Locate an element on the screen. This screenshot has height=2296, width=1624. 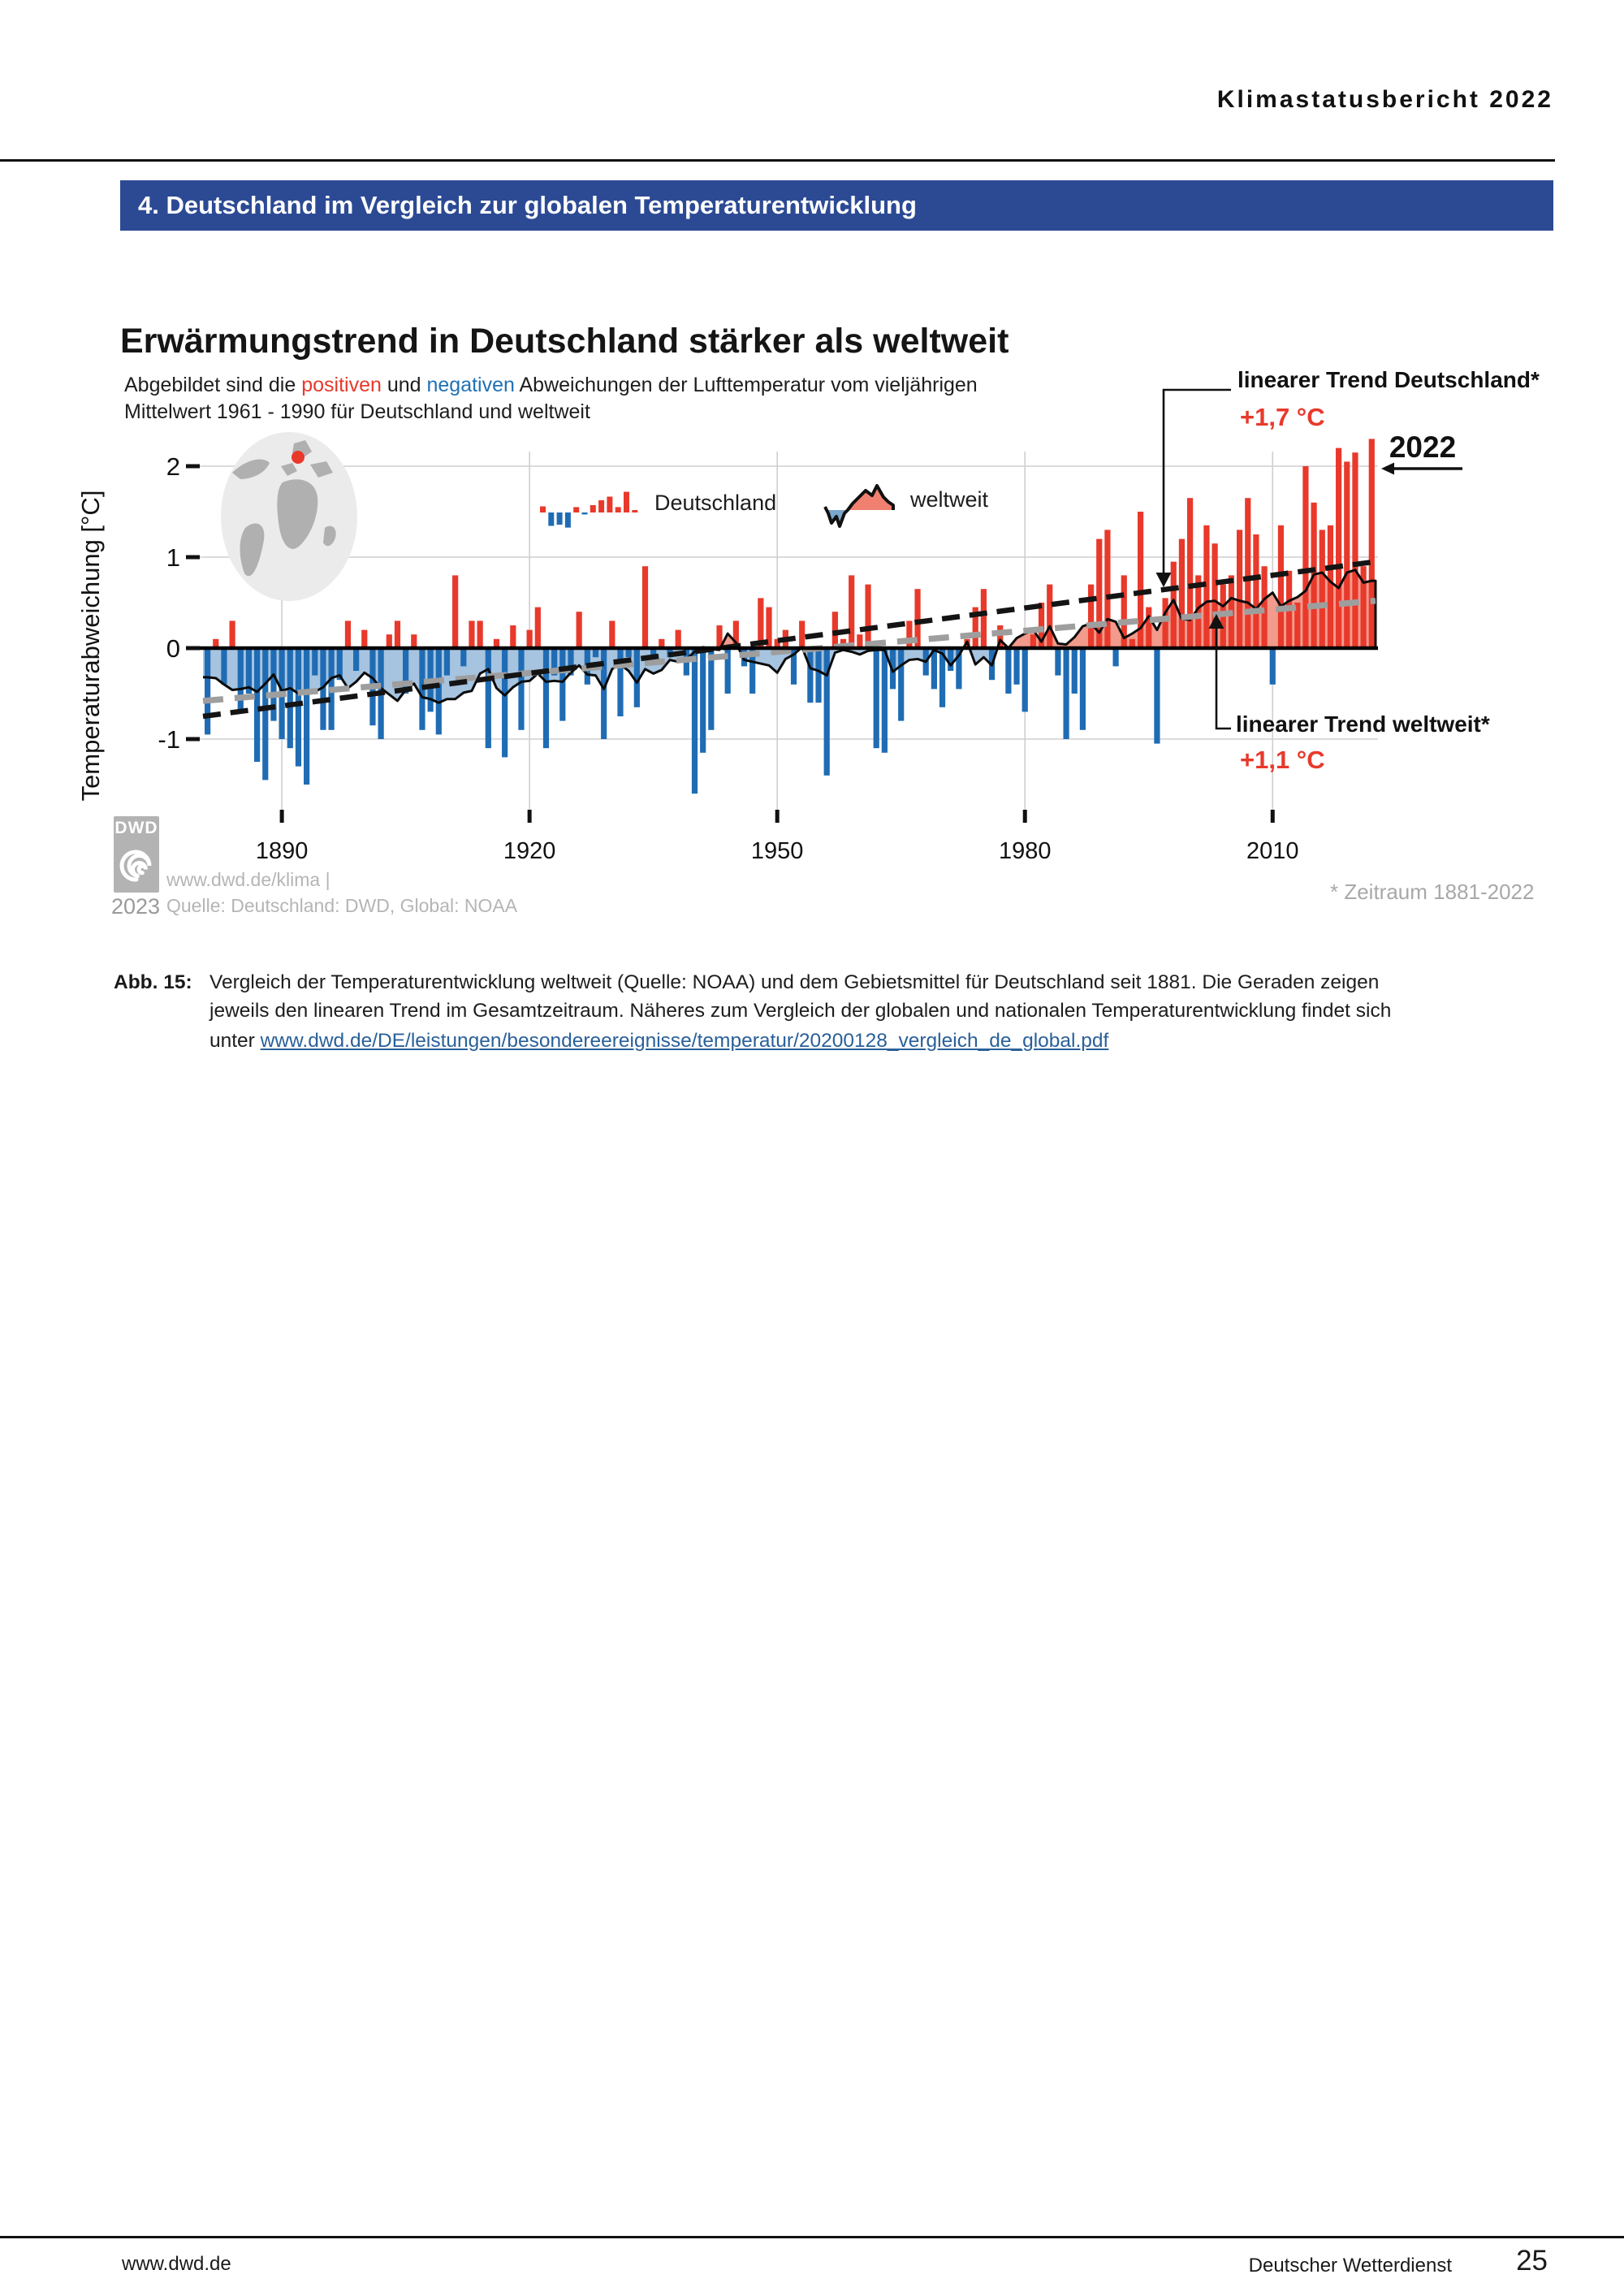
dwd-logo: DWD is located at coordinates (136, 854).